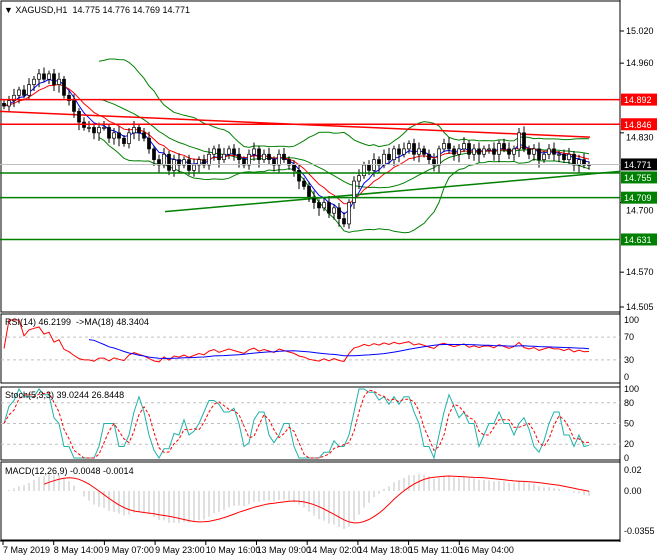 The image size is (660, 560). Describe the element at coordinates (629, 403) in the screenshot. I see `stoch-tick-label: 80` at that location.